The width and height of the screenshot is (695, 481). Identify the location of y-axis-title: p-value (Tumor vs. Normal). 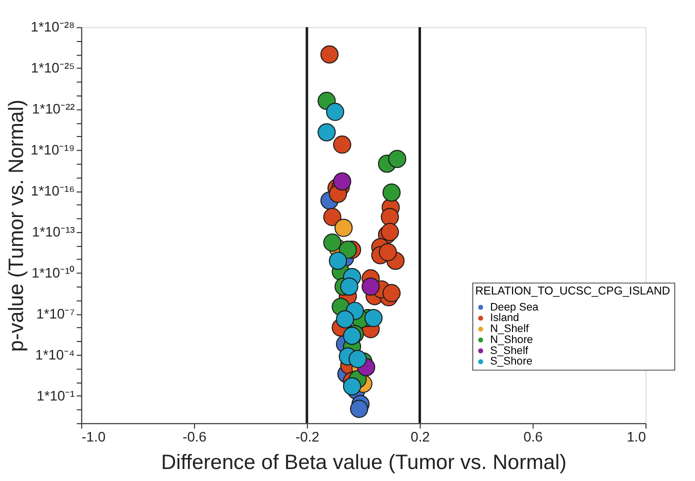
(16, 226).